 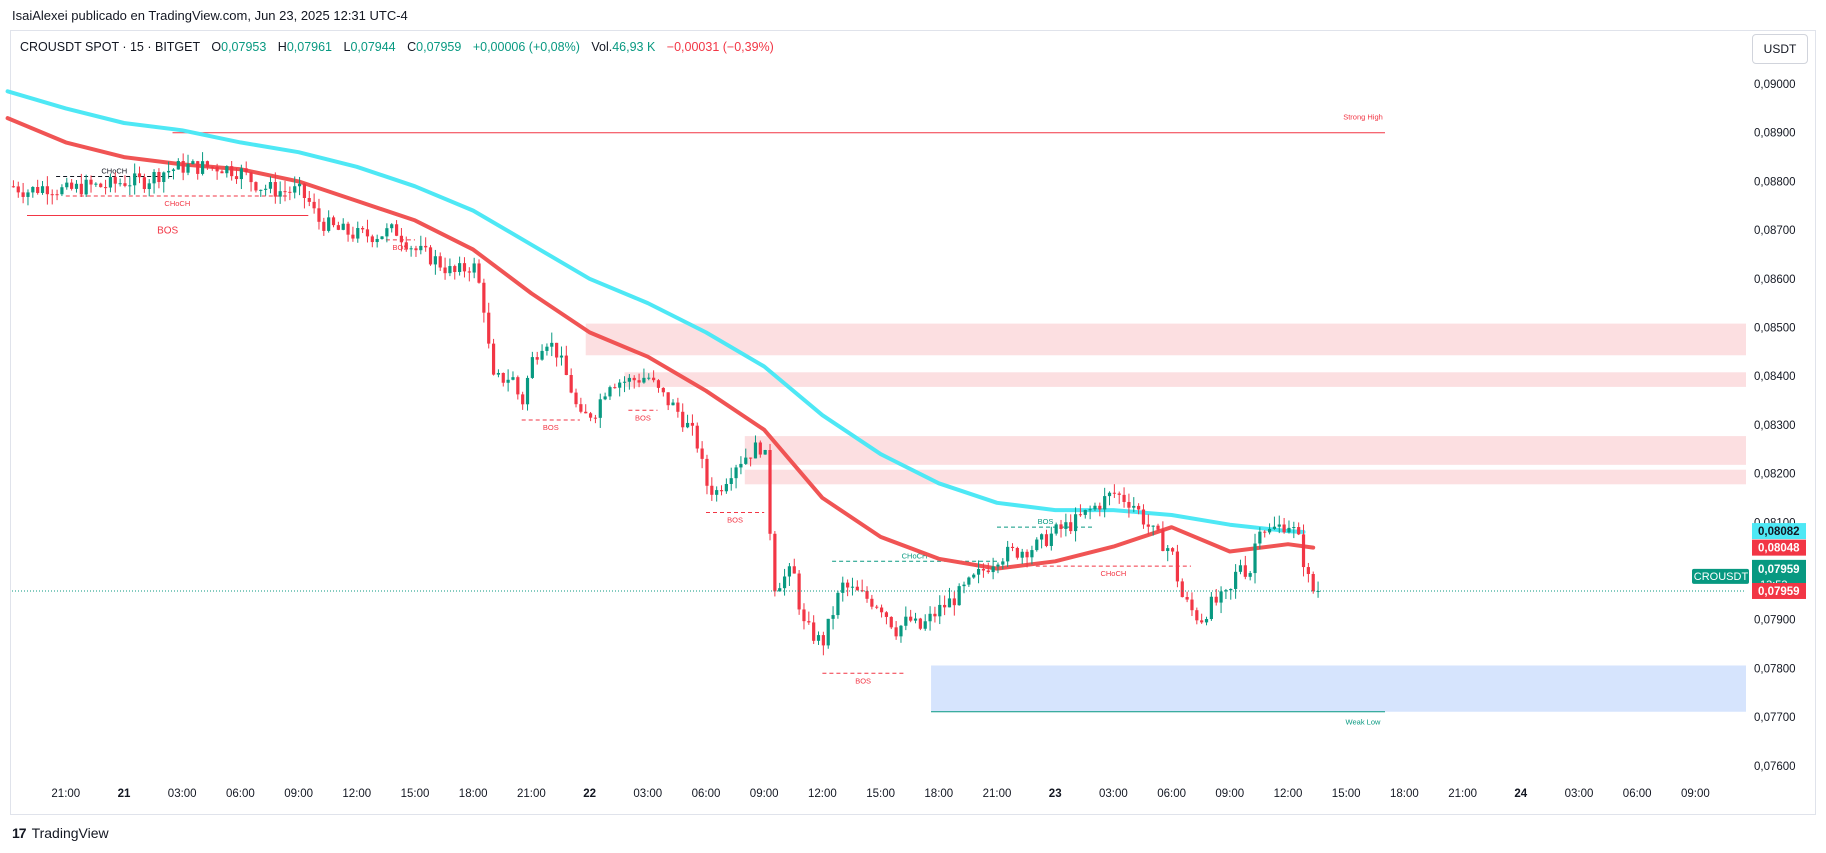 I want to click on y-axis-tick-label: 0,07800, so click(x=1775, y=669).